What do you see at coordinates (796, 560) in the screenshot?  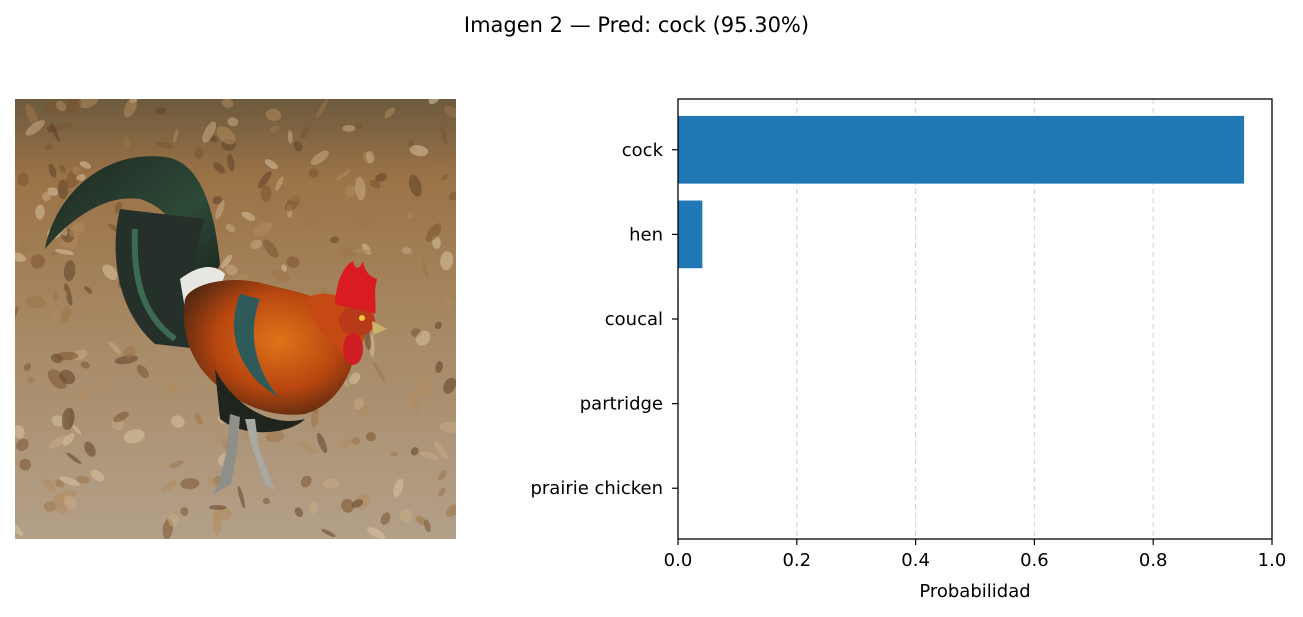 I see `x-tick-label: 0.2` at bounding box center [796, 560].